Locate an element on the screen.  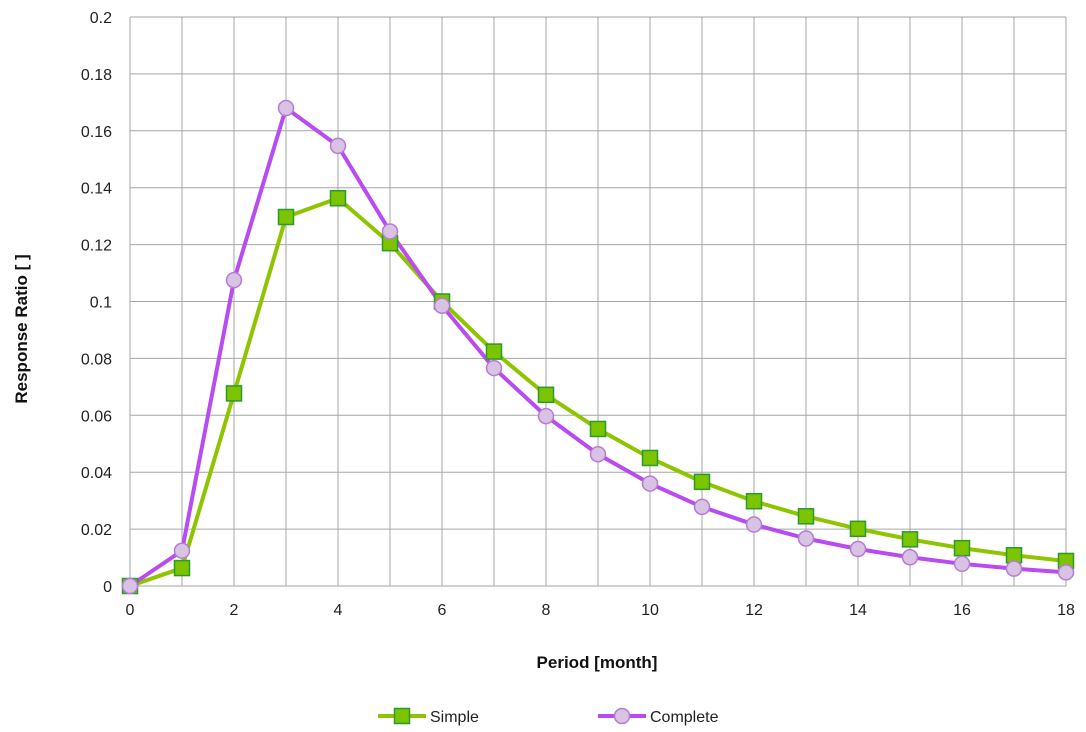
y-tick-label: 0.2 is located at coordinates (101, 18).